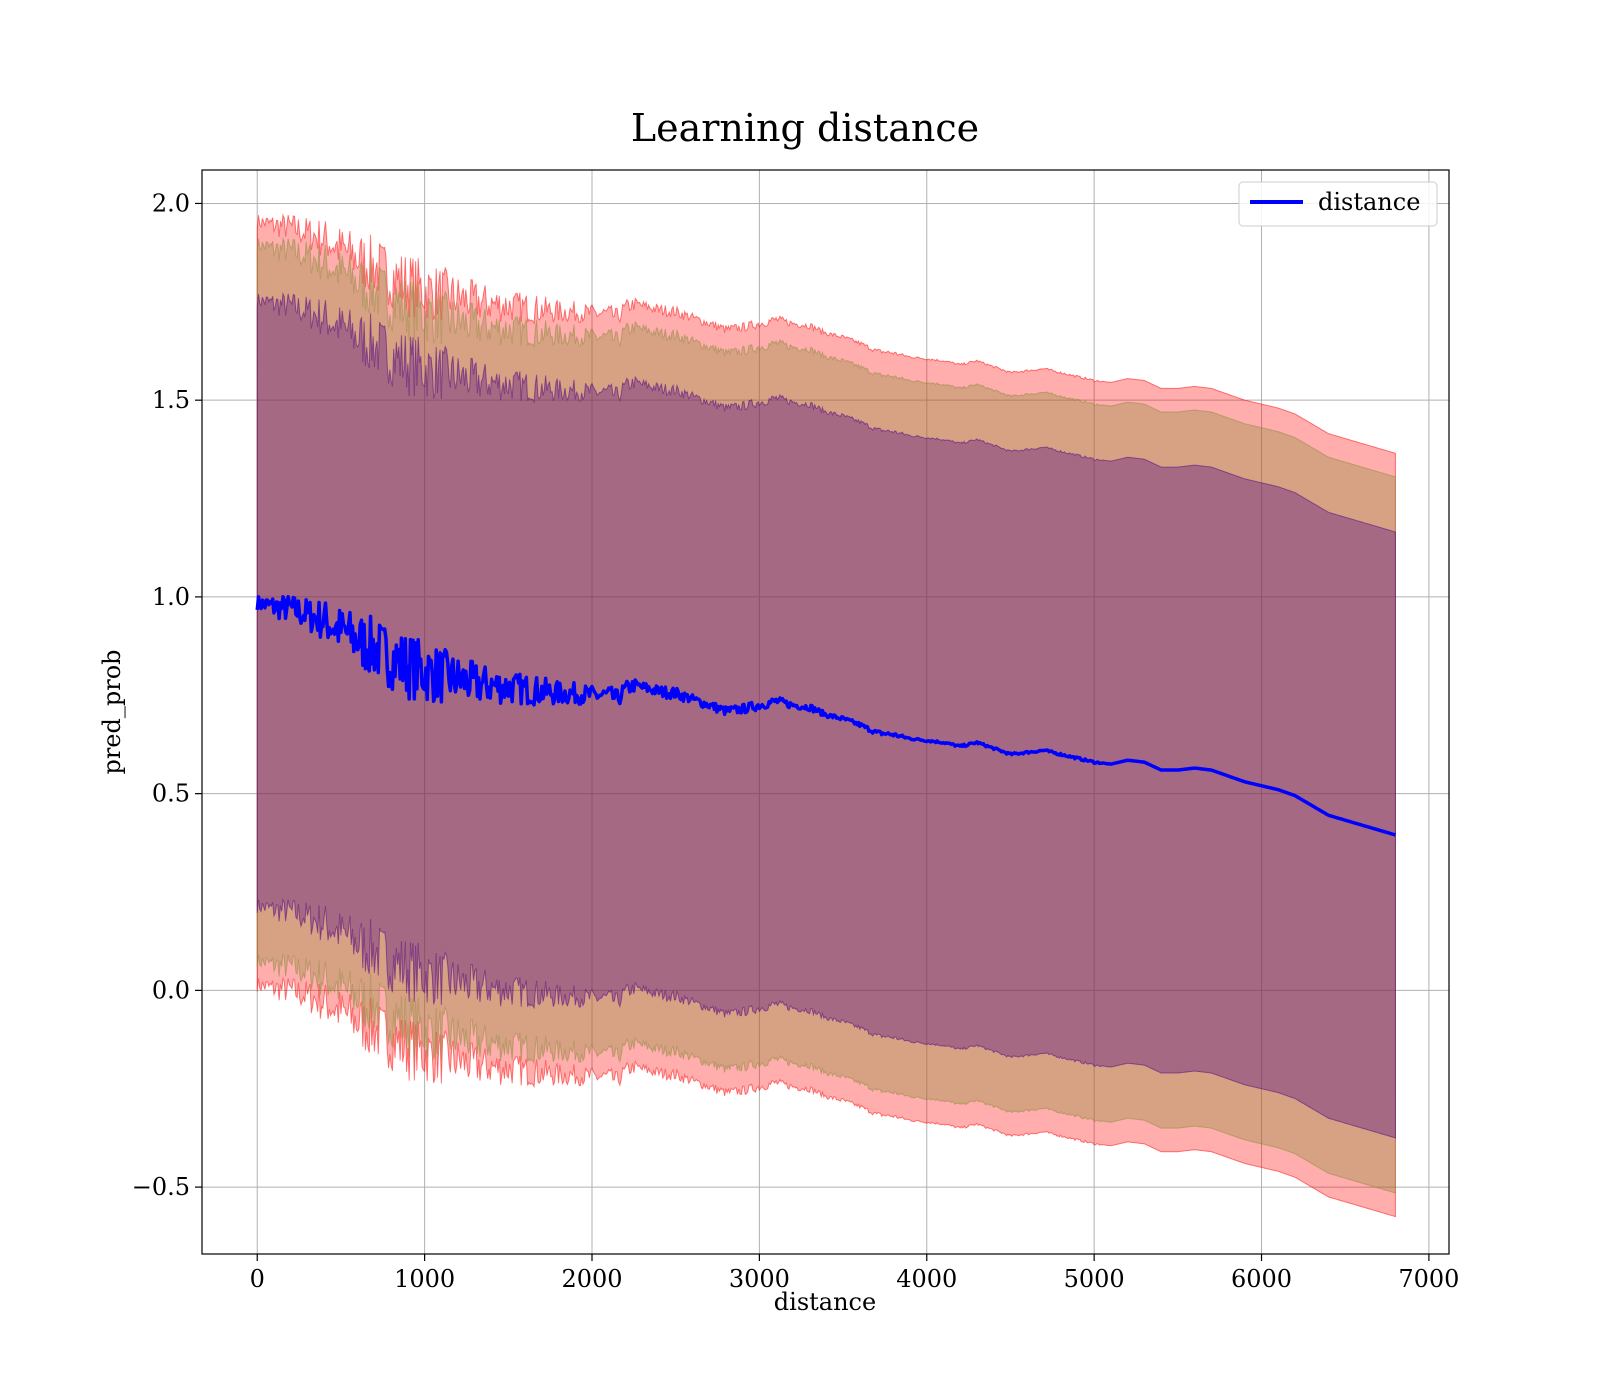  What do you see at coordinates (171, 597) in the screenshot?
I see `y-tick-label: 1.0` at bounding box center [171, 597].